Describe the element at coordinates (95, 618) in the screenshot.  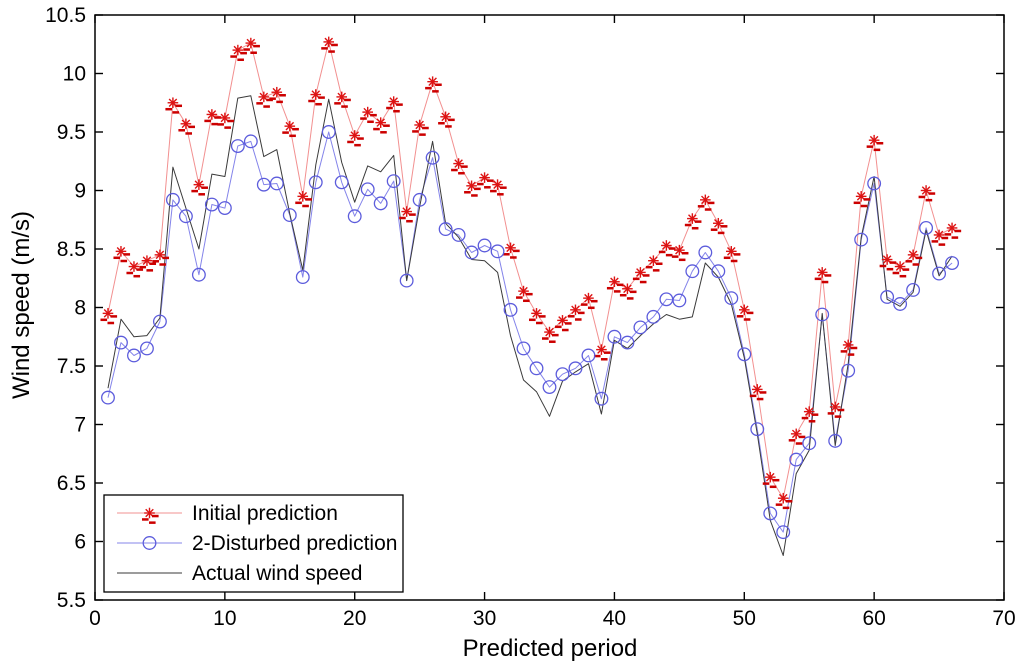
I see `x-tick-label: 0` at that location.